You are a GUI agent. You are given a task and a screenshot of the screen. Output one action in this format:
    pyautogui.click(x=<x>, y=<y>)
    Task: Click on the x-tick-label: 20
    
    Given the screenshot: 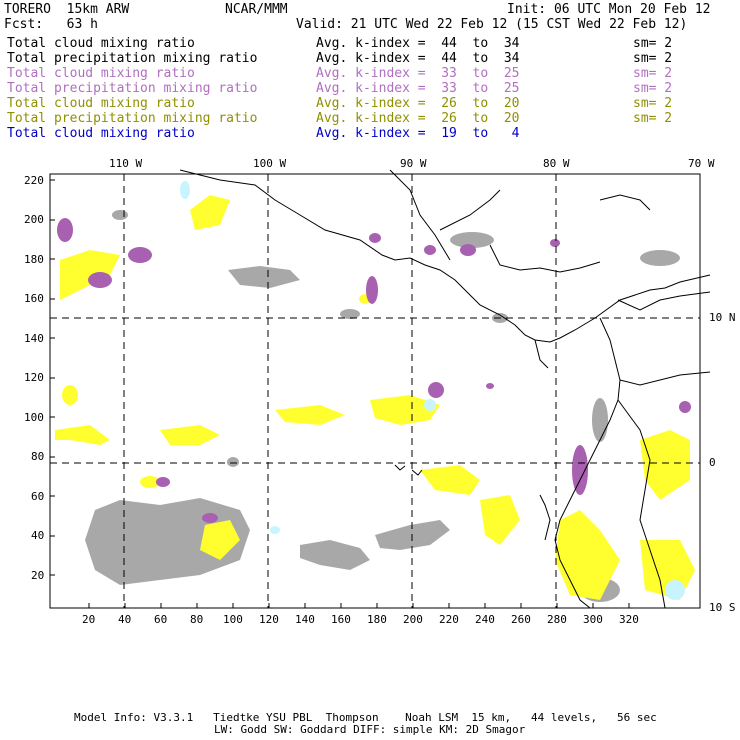 What is the action you would take?
    pyautogui.click(x=89, y=619)
    